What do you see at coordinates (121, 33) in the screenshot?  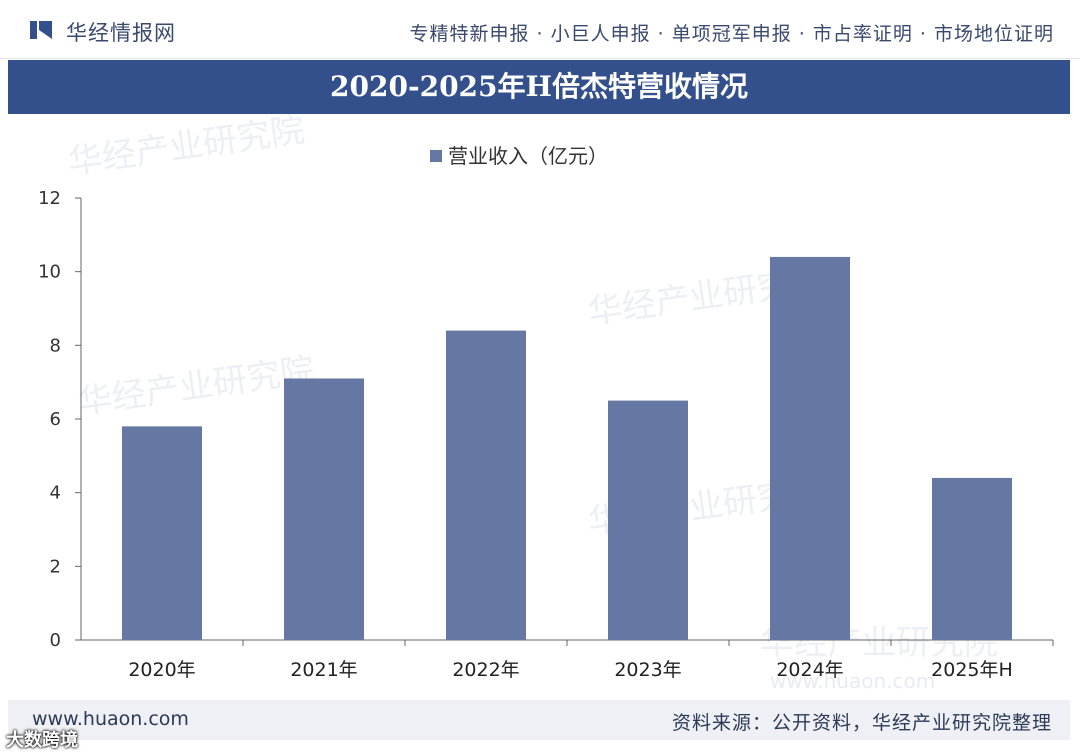 I see `brand-name: 华经情报网` at bounding box center [121, 33].